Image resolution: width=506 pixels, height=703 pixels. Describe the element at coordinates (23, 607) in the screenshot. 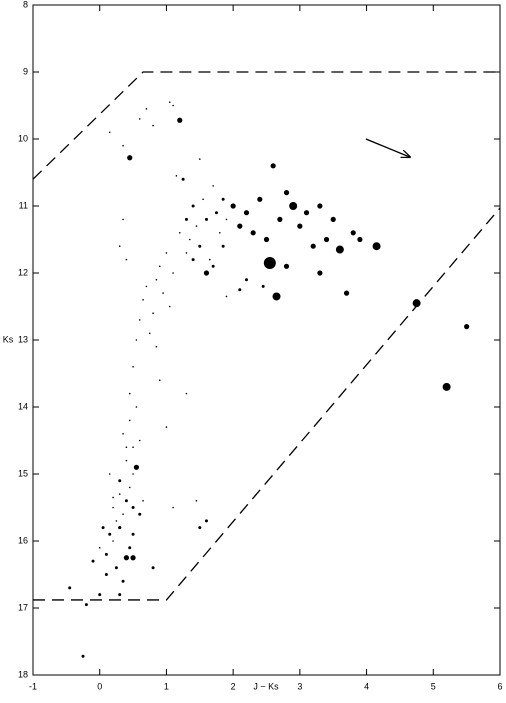

I see `y-tick-label: 17` at that location.